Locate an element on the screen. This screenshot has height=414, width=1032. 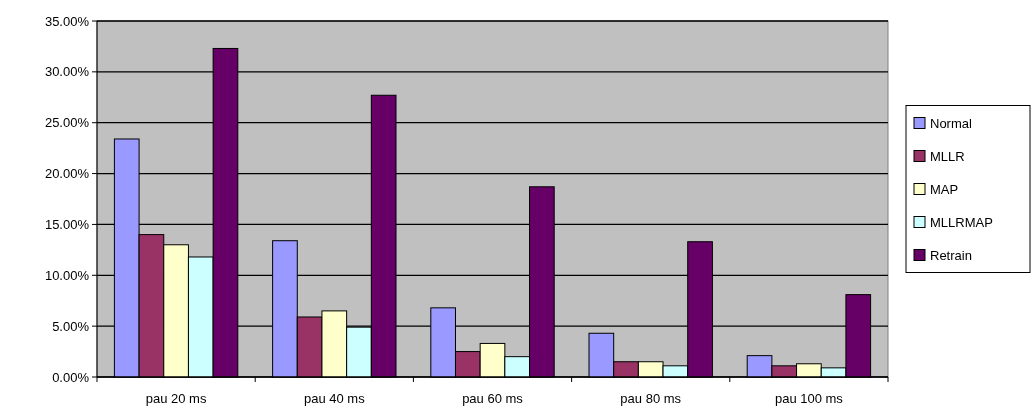
y-tick-label: 10.00% is located at coordinates (67, 275).